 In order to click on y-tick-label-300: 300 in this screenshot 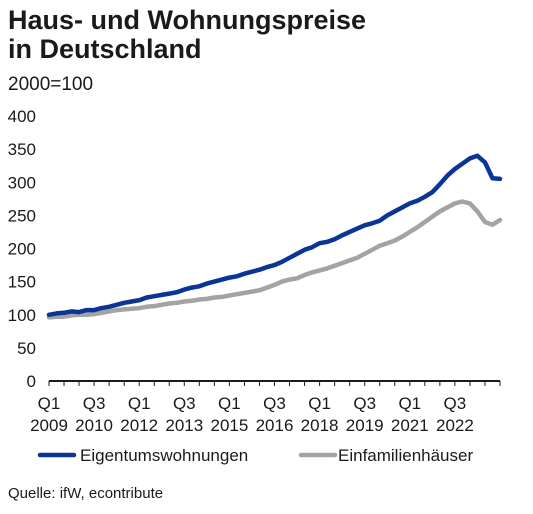, I will do `click(22, 182)`.